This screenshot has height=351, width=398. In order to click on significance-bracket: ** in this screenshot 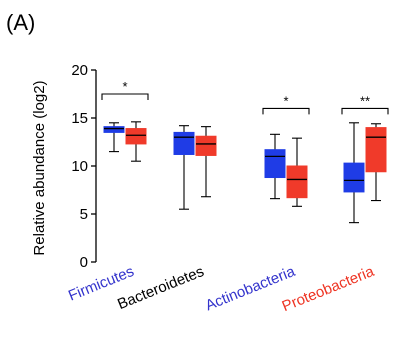, I will do `click(365, 104)`.